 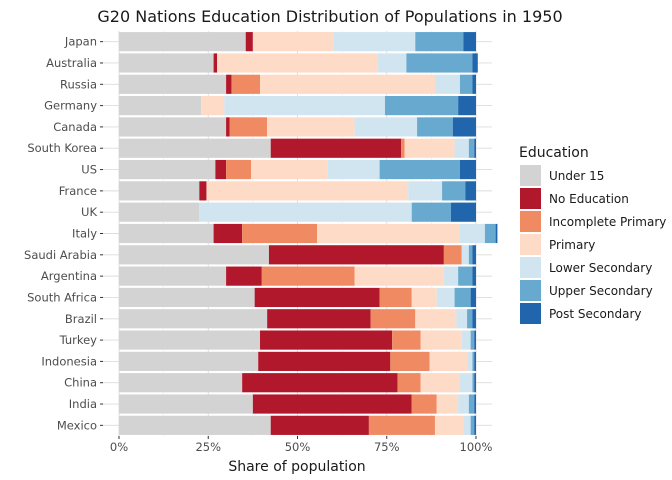 I want to click on bar-segment-germany-upper-secondary, so click(x=421, y=106).